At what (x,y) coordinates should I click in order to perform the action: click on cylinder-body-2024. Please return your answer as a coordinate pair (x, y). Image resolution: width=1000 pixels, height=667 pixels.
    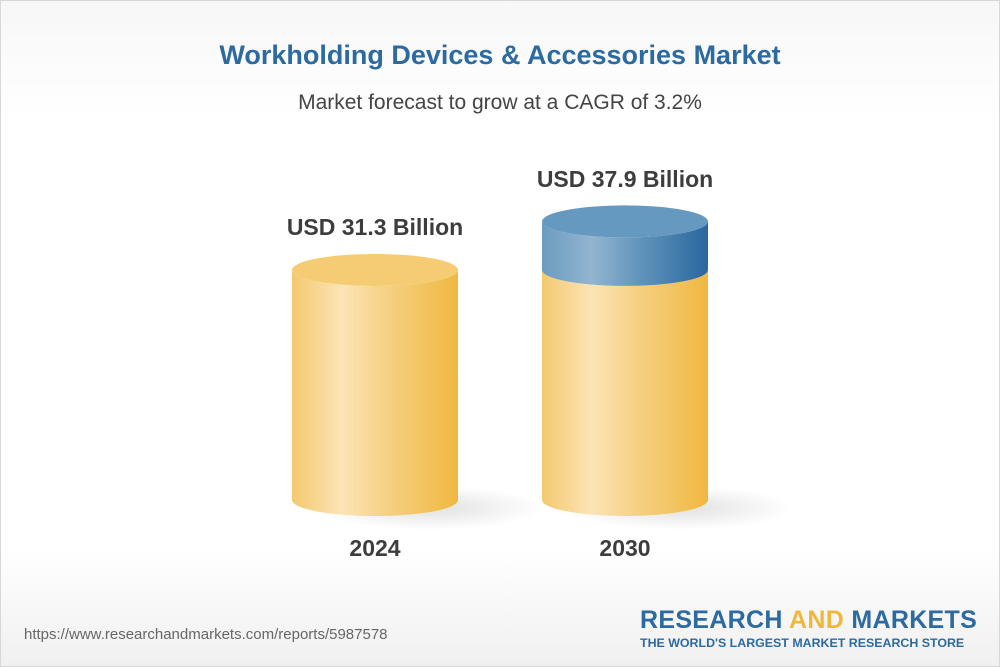
    Looking at the image, I should click on (375, 392).